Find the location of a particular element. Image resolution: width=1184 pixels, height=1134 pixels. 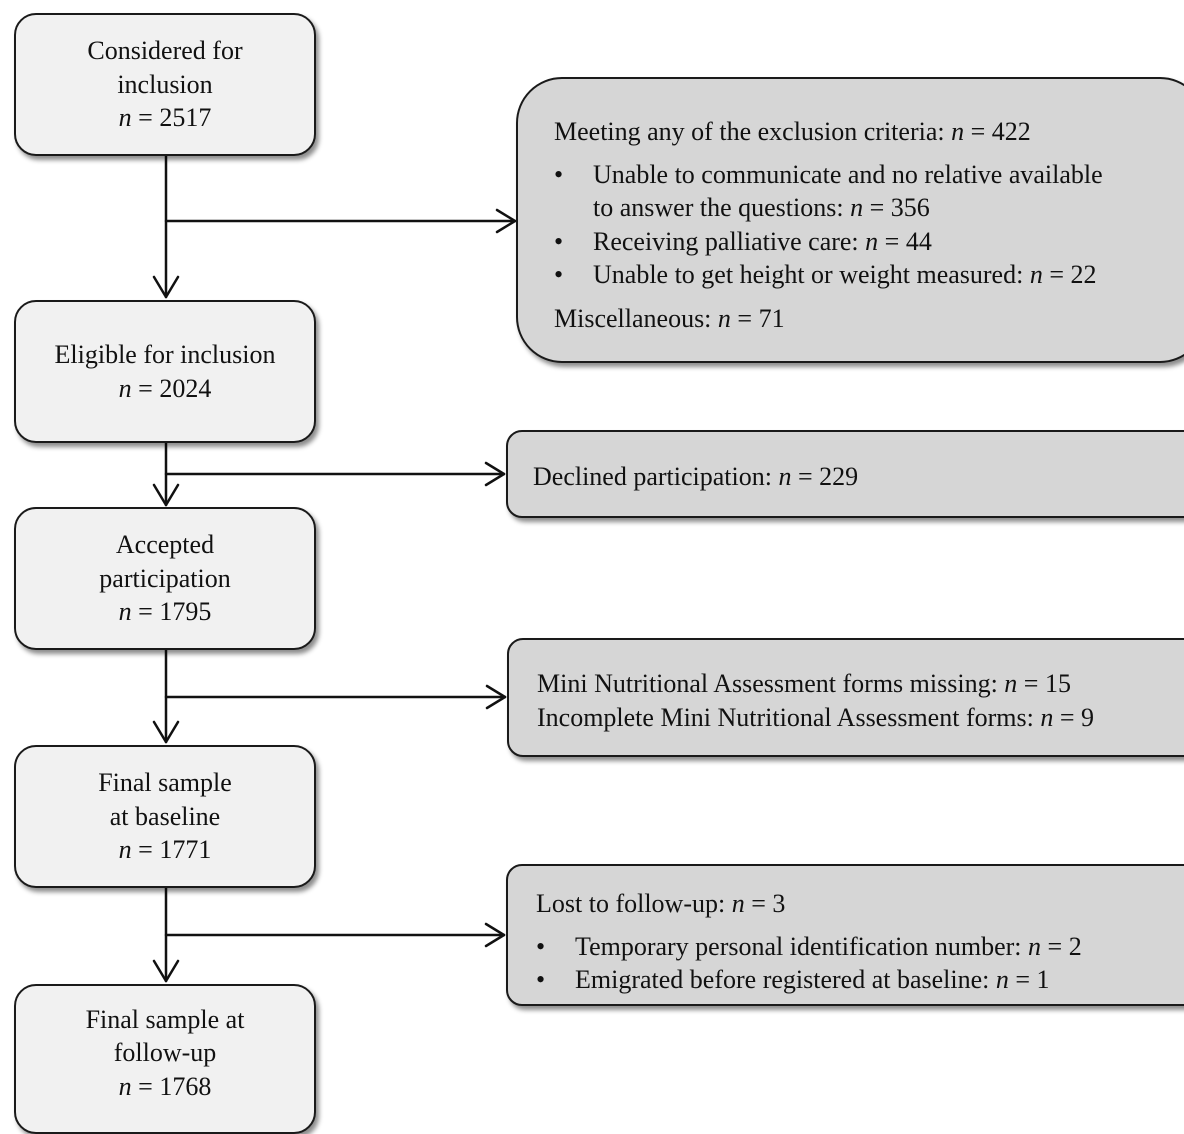

arrowhead-lost is located at coordinates (495, 935).